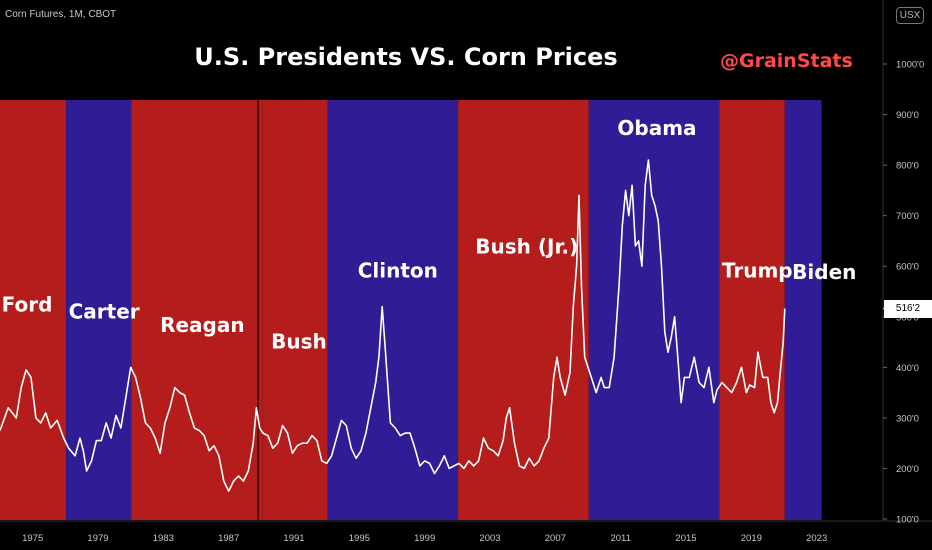 Image resolution: width=932 pixels, height=550 pixels. I want to click on label-carter: Carter, so click(104, 311).